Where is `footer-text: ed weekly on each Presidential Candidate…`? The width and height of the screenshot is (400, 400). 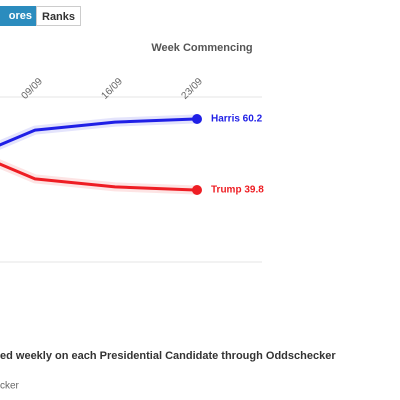
footer-text: ed weekly on each Presidential Candidate… is located at coordinates (168, 356).